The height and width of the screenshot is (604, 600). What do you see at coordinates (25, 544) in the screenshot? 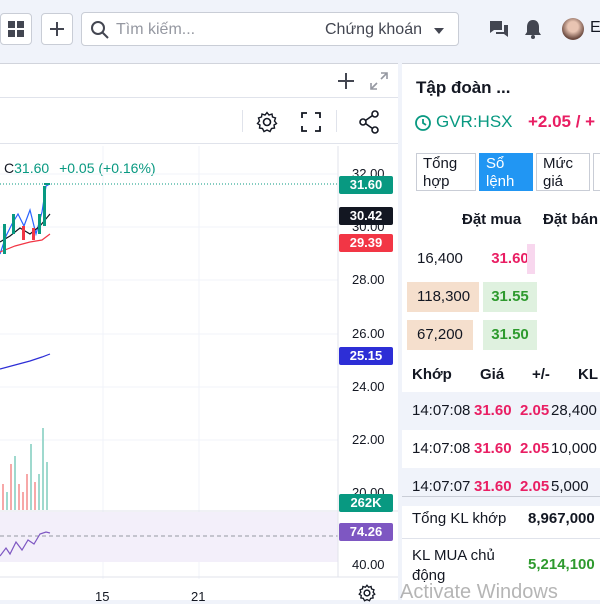
I see `rsi-line` at bounding box center [25, 544].